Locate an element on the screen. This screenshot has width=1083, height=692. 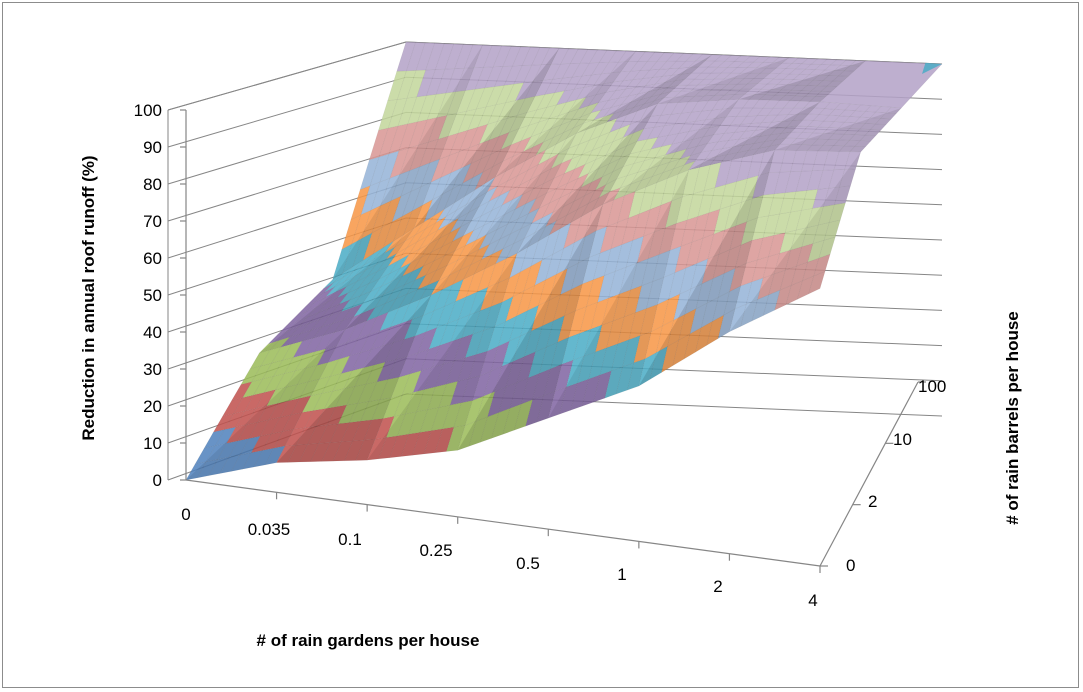
depth-tick-label: 2 is located at coordinates (872, 501).